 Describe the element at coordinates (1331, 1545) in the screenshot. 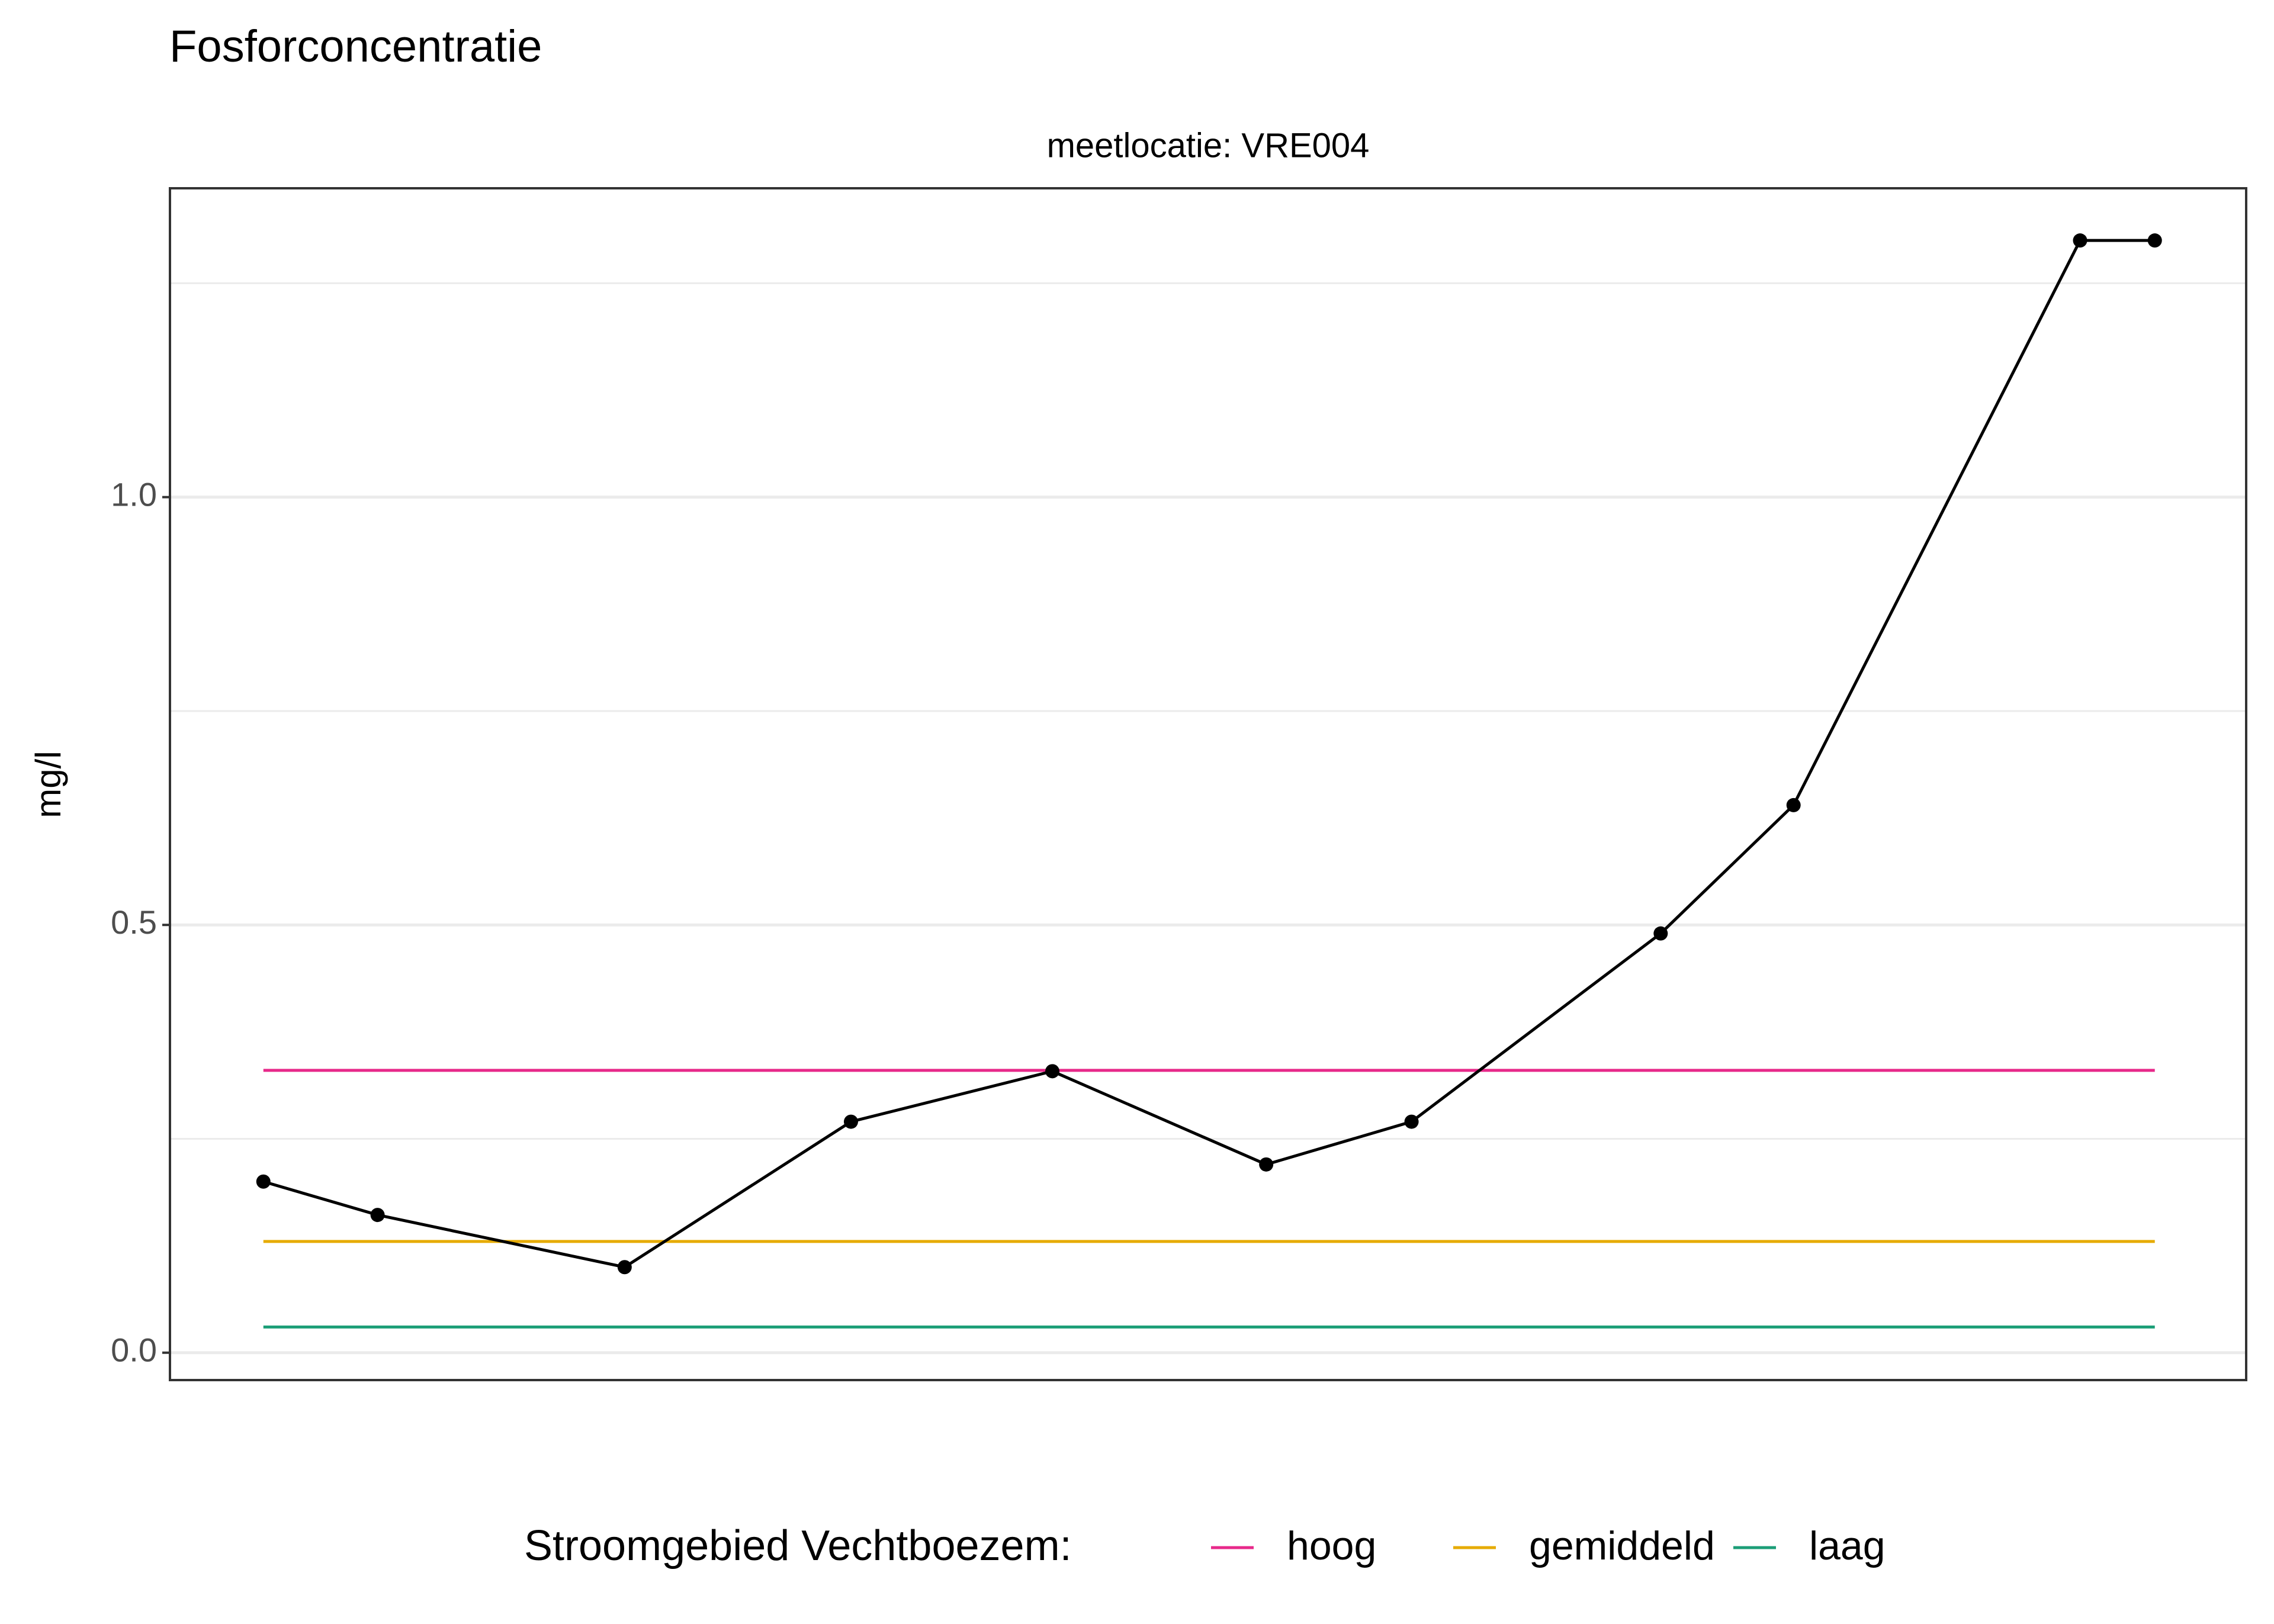

I see `legend-label: hoog` at that location.